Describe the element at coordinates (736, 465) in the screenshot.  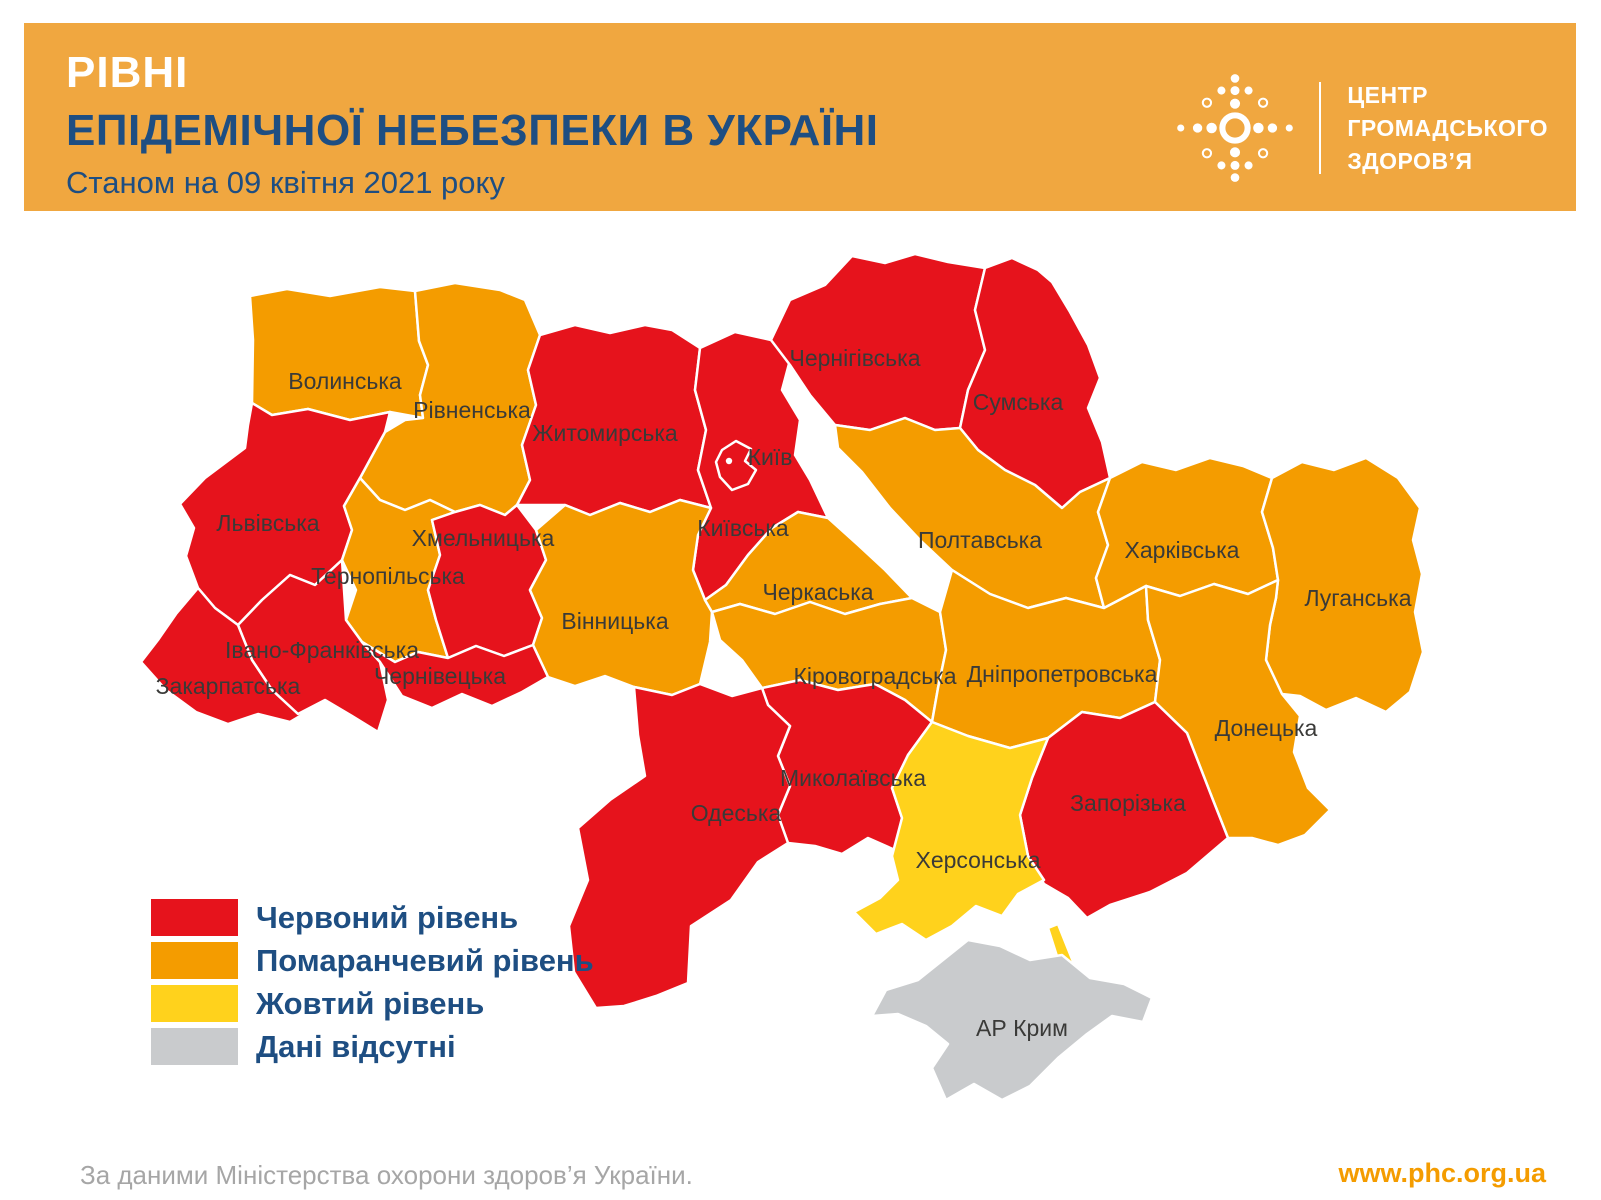
I see `region-kyiv-city` at that location.